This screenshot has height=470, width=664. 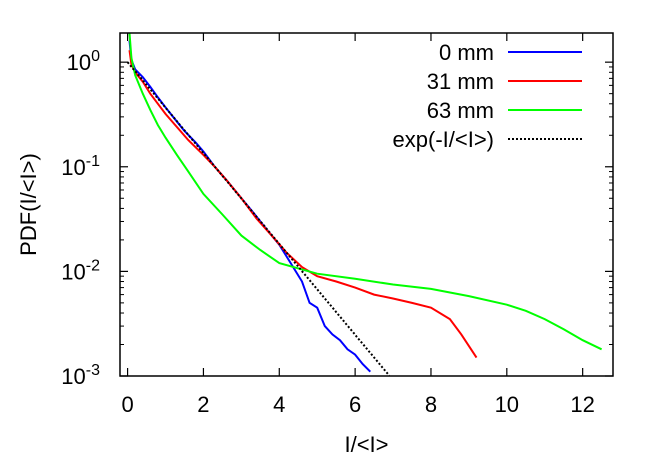 I want to click on x-tick-label: 2, so click(x=203, y=404).